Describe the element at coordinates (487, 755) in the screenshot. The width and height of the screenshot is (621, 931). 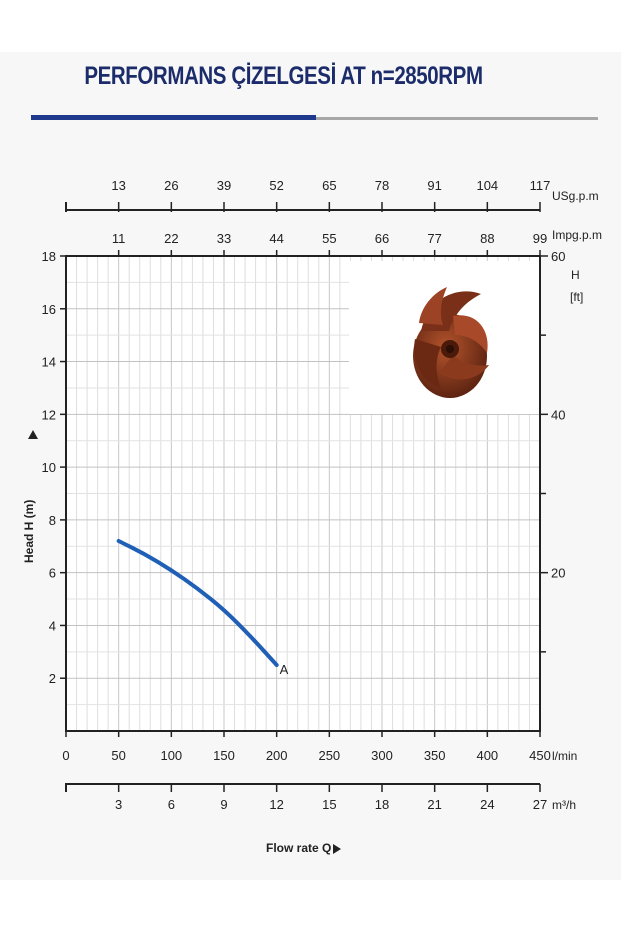
I see `x-tick-label: 400` at that location.